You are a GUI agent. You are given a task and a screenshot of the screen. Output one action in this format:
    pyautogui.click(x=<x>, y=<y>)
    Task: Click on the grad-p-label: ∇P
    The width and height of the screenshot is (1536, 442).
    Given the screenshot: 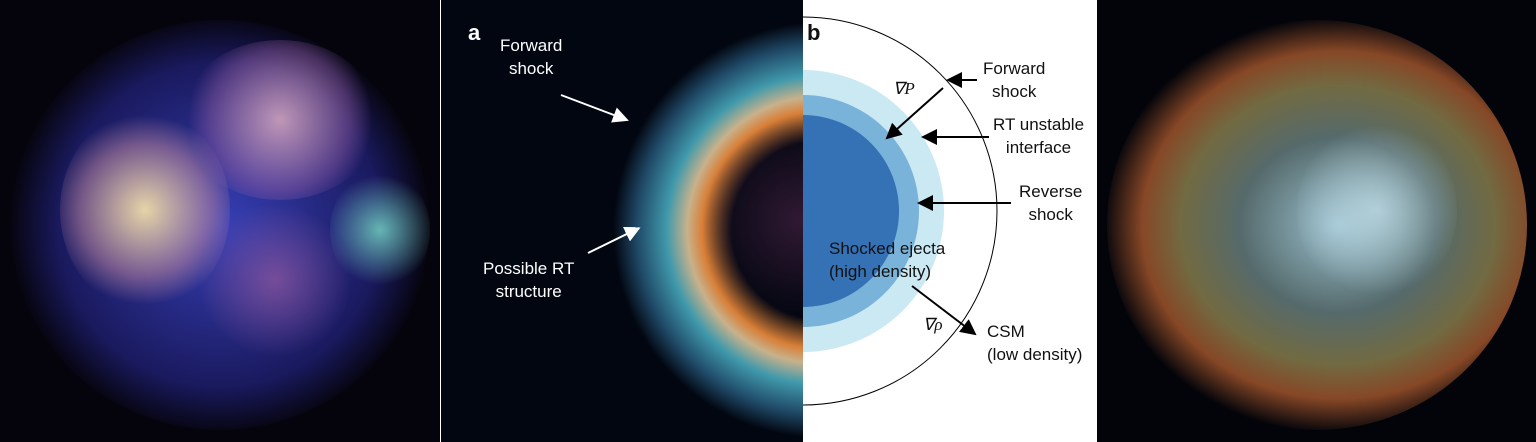 What is the action you would take?
    pyautogui.click(x=904, y=88)
    